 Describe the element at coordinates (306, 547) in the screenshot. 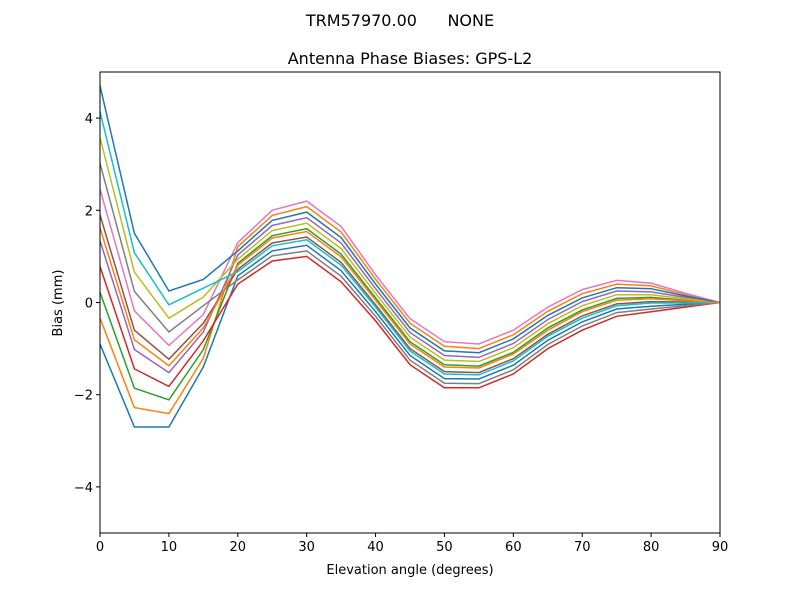

I see `x-tick-label: 30` at that location.